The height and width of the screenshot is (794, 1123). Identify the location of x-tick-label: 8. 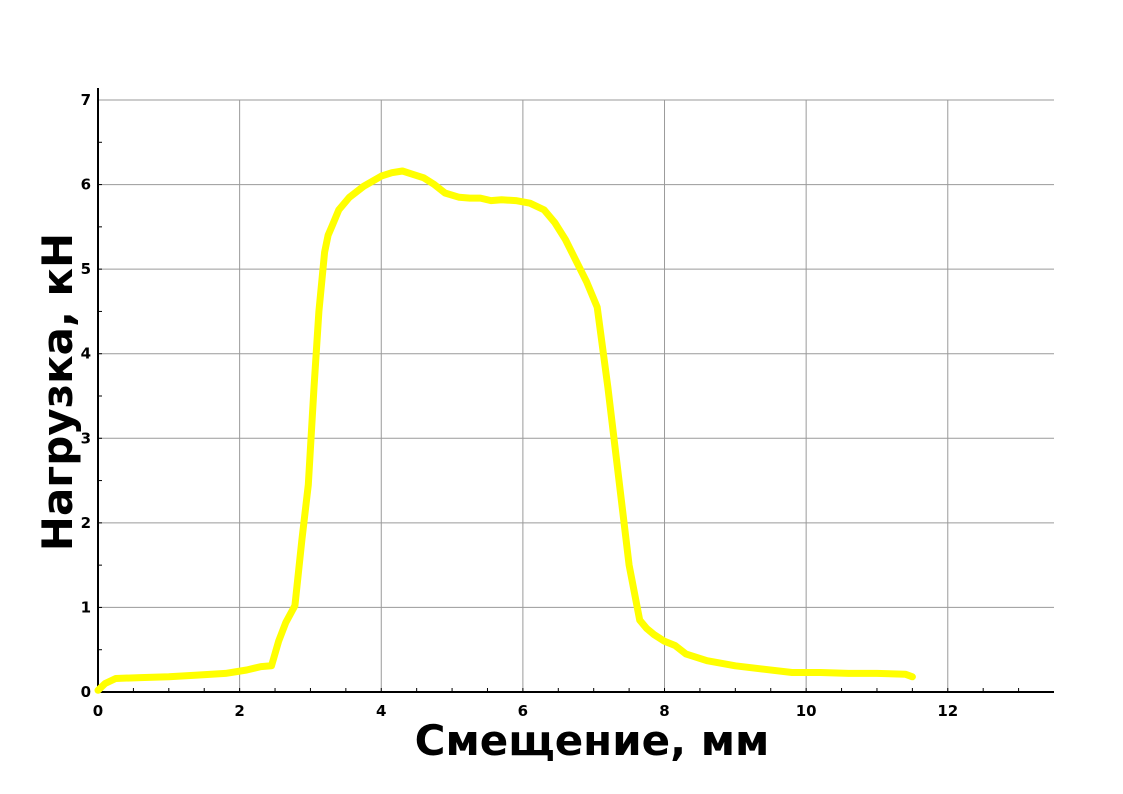
(664, 711).